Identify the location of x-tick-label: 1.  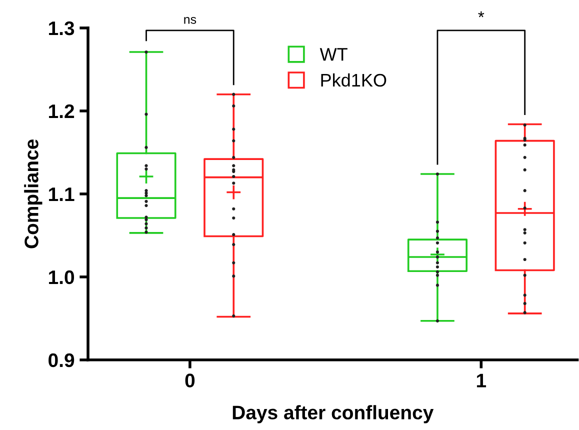
(481, 381).